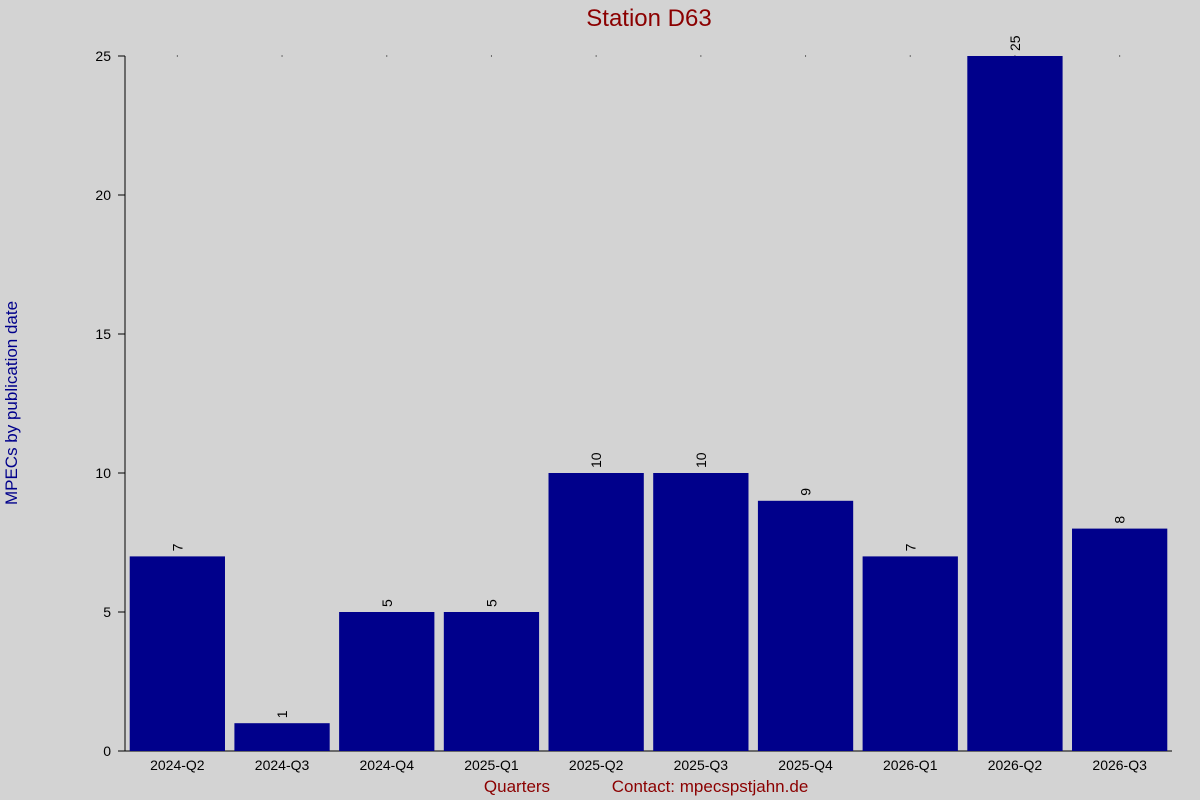  I want to click on value-label: 1, so click(282, 714).